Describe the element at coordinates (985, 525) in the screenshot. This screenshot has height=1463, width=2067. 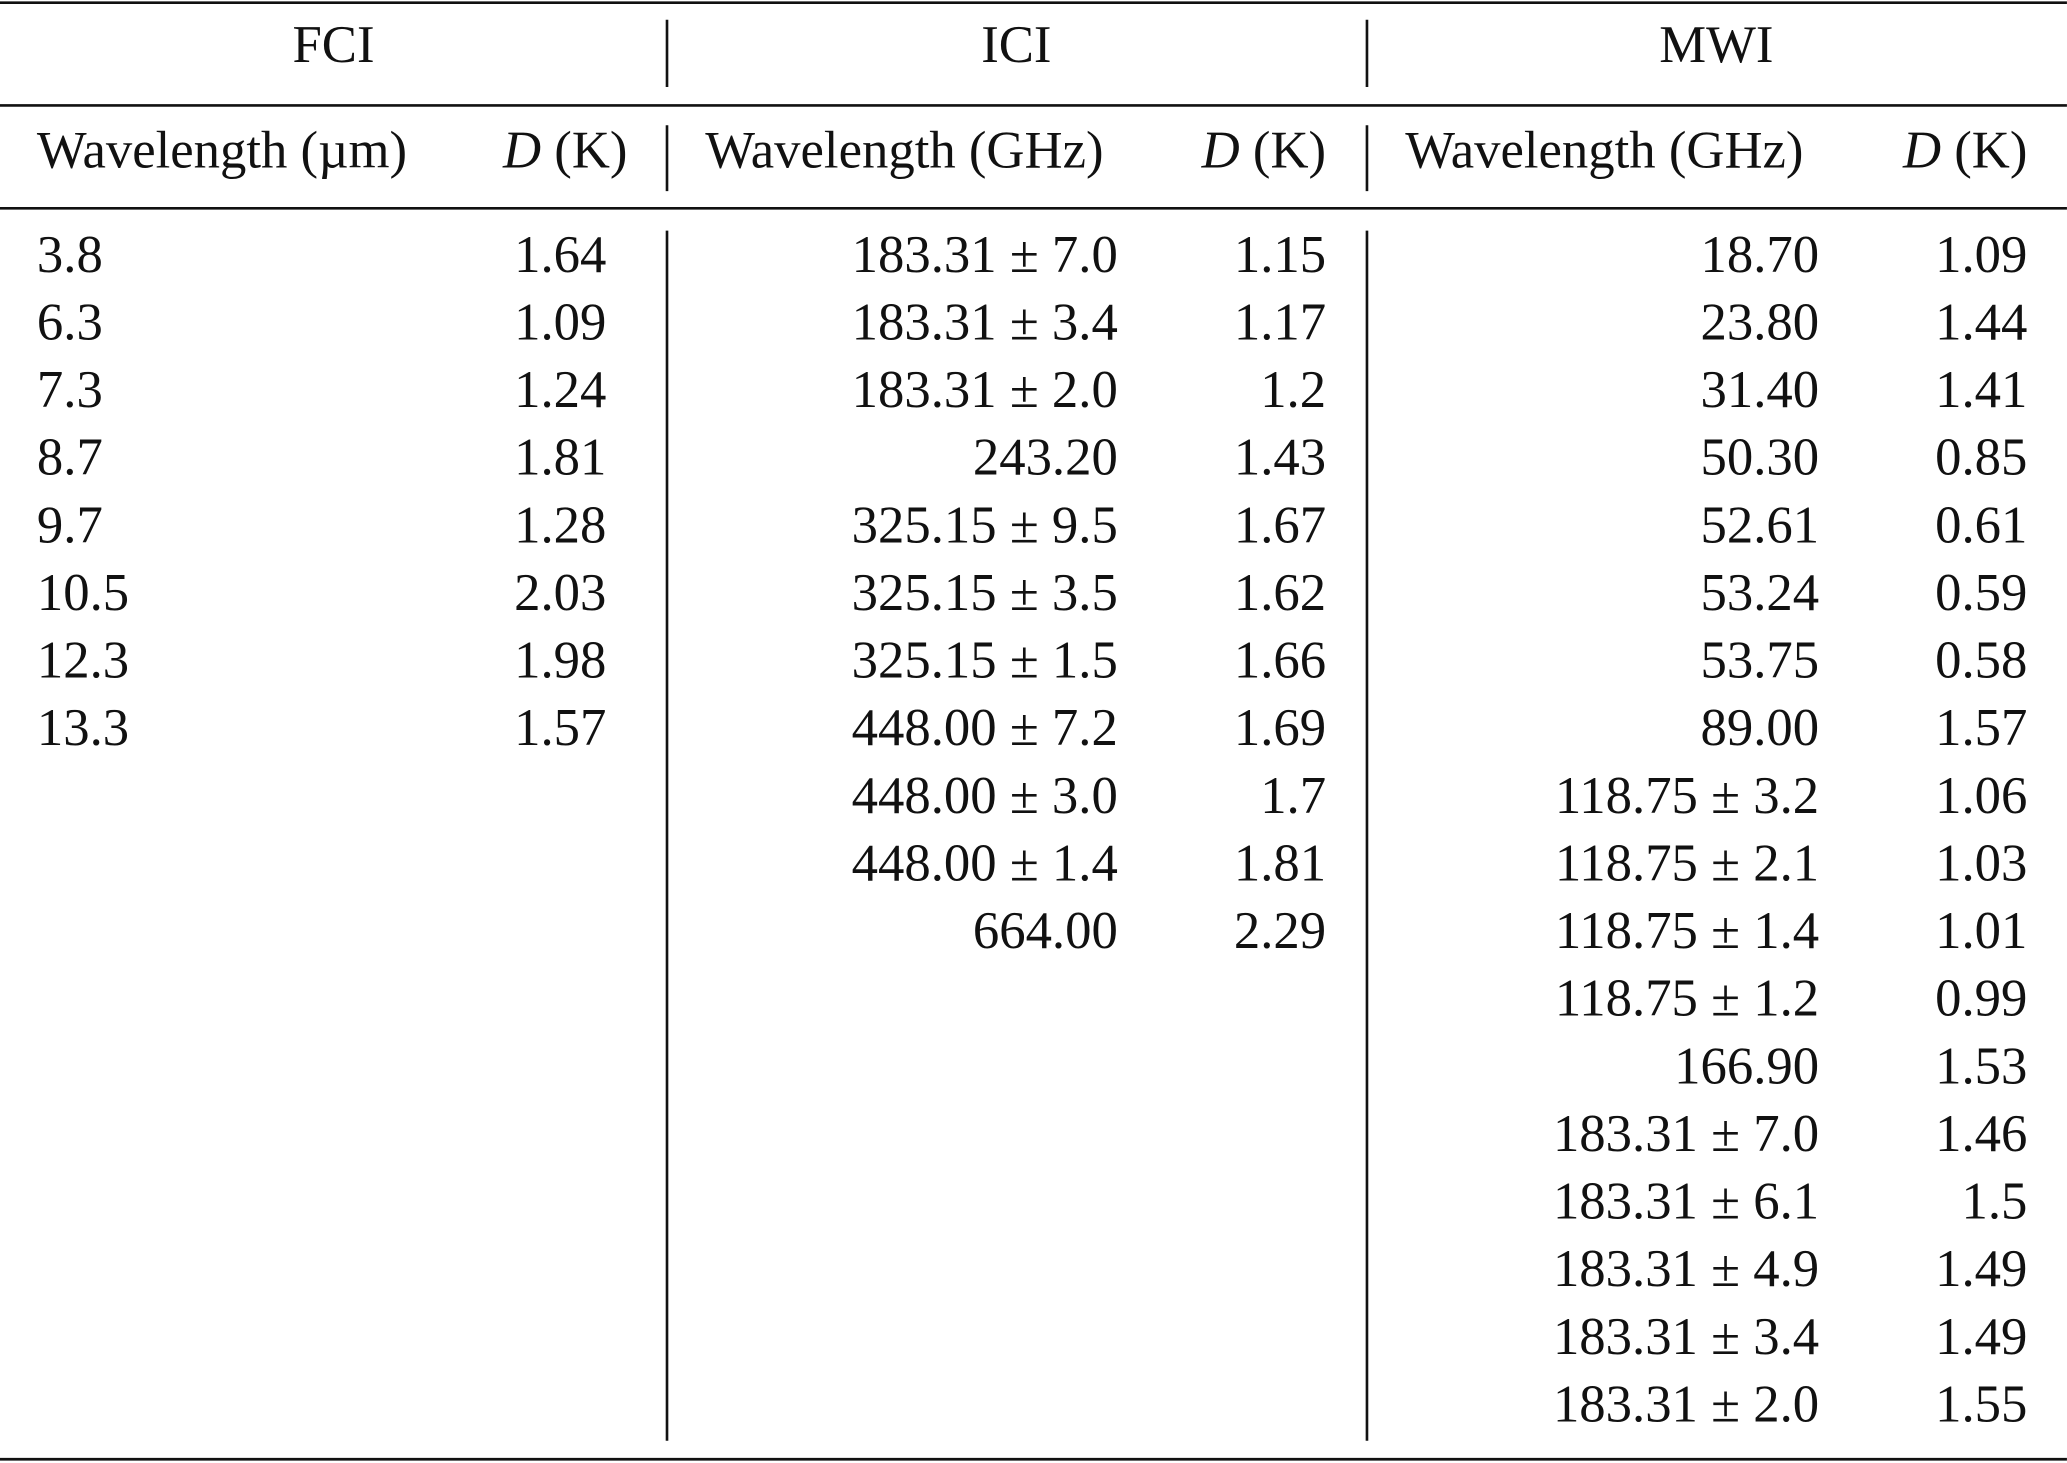
I see `wavelength-cell: 325.15 ± 9.5` at that location.